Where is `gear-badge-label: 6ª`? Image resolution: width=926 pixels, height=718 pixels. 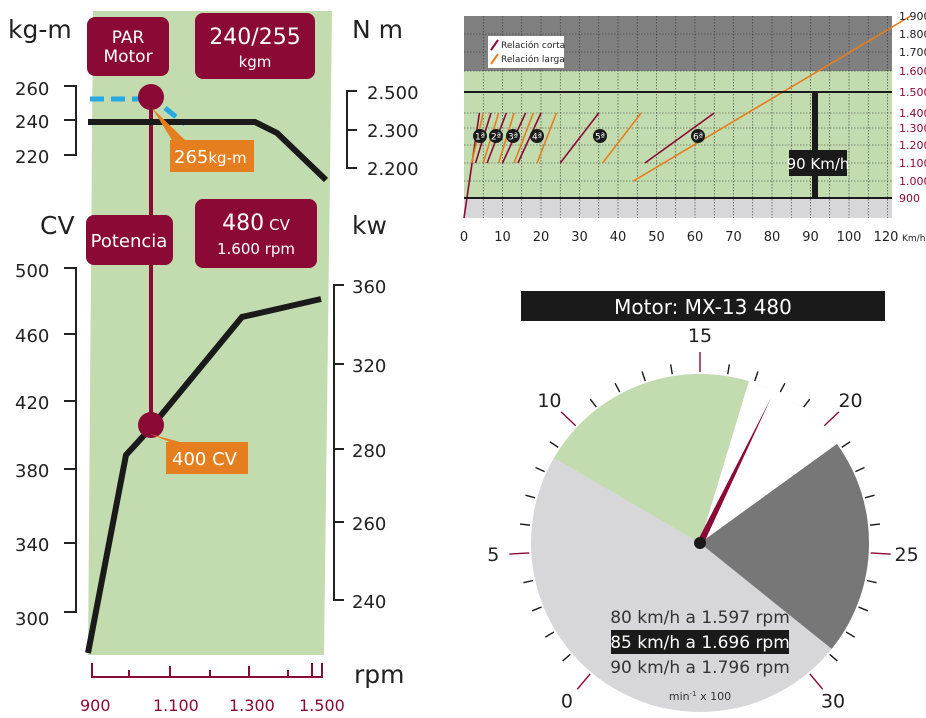 gear-badge-label: 6ª is located at coordinates (698, 138).